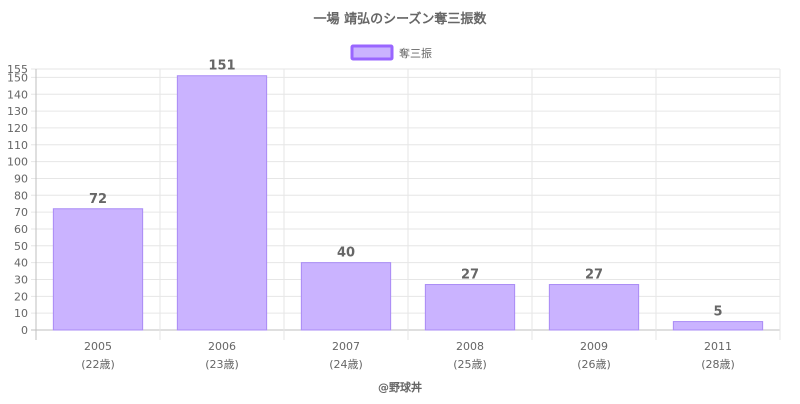  Describe the element at coordinates (24, 330) in the screenshot. I see `y-tick-label: 0` at that location.